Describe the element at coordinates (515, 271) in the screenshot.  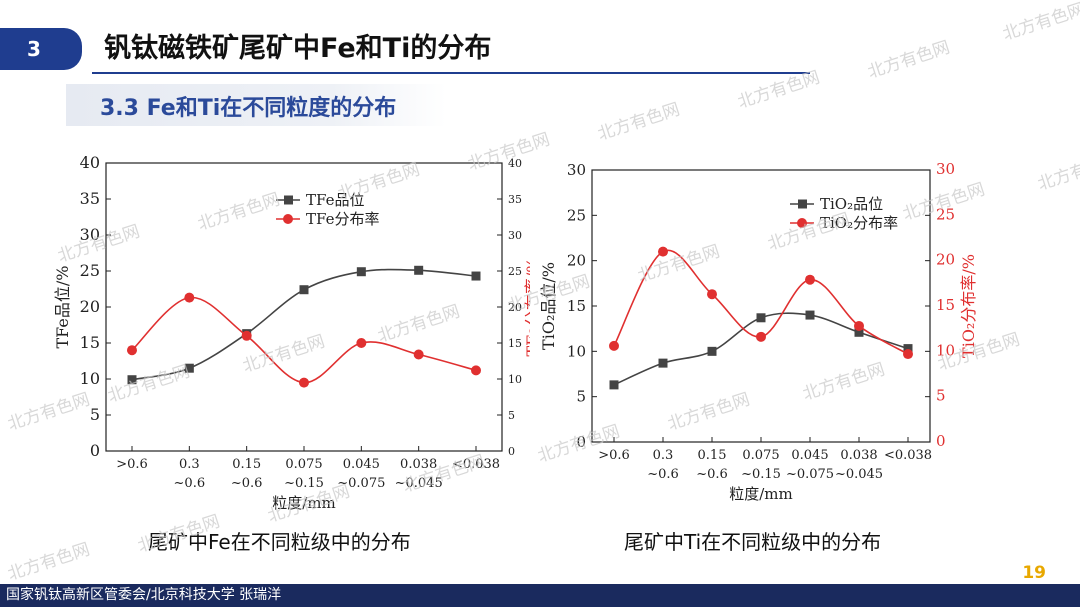
I see `fe-right-tick-label: 25` at that location.